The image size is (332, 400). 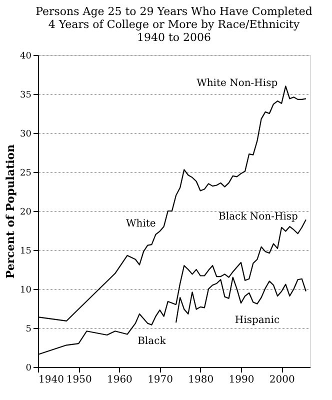 What do you see at coordinates (257, 320) in the screenshot?
I see `series-label: Hispanic` at bounding box center [257, 320].